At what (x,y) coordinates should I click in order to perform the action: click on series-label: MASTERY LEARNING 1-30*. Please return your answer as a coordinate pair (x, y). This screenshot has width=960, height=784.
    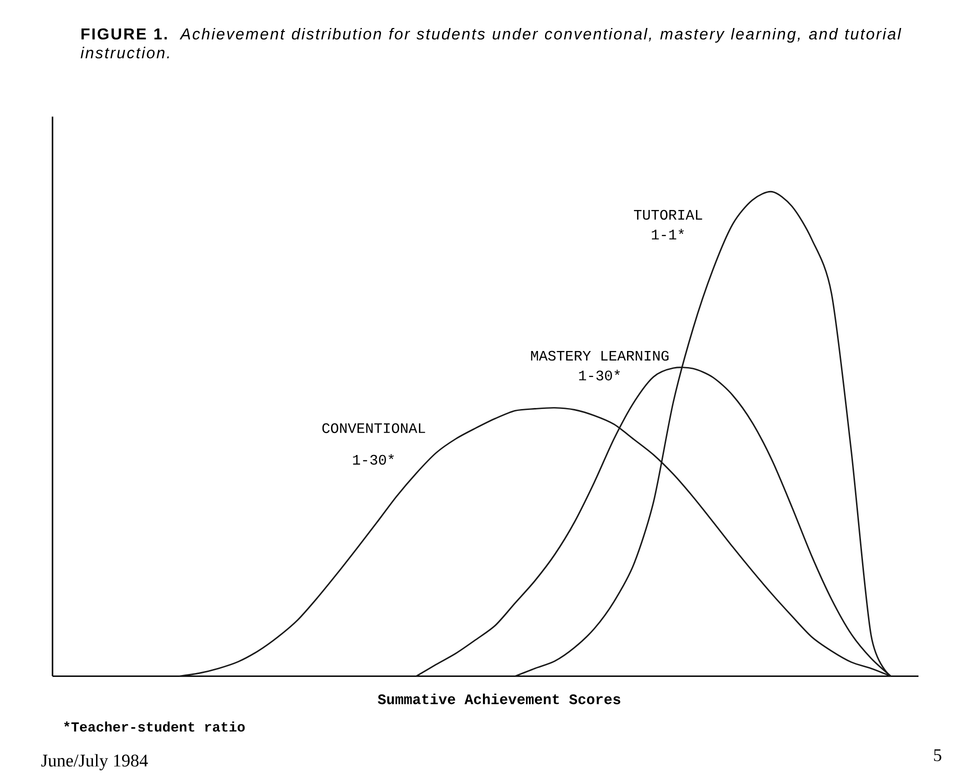
    Looking at the image, I should click on (600, 365).